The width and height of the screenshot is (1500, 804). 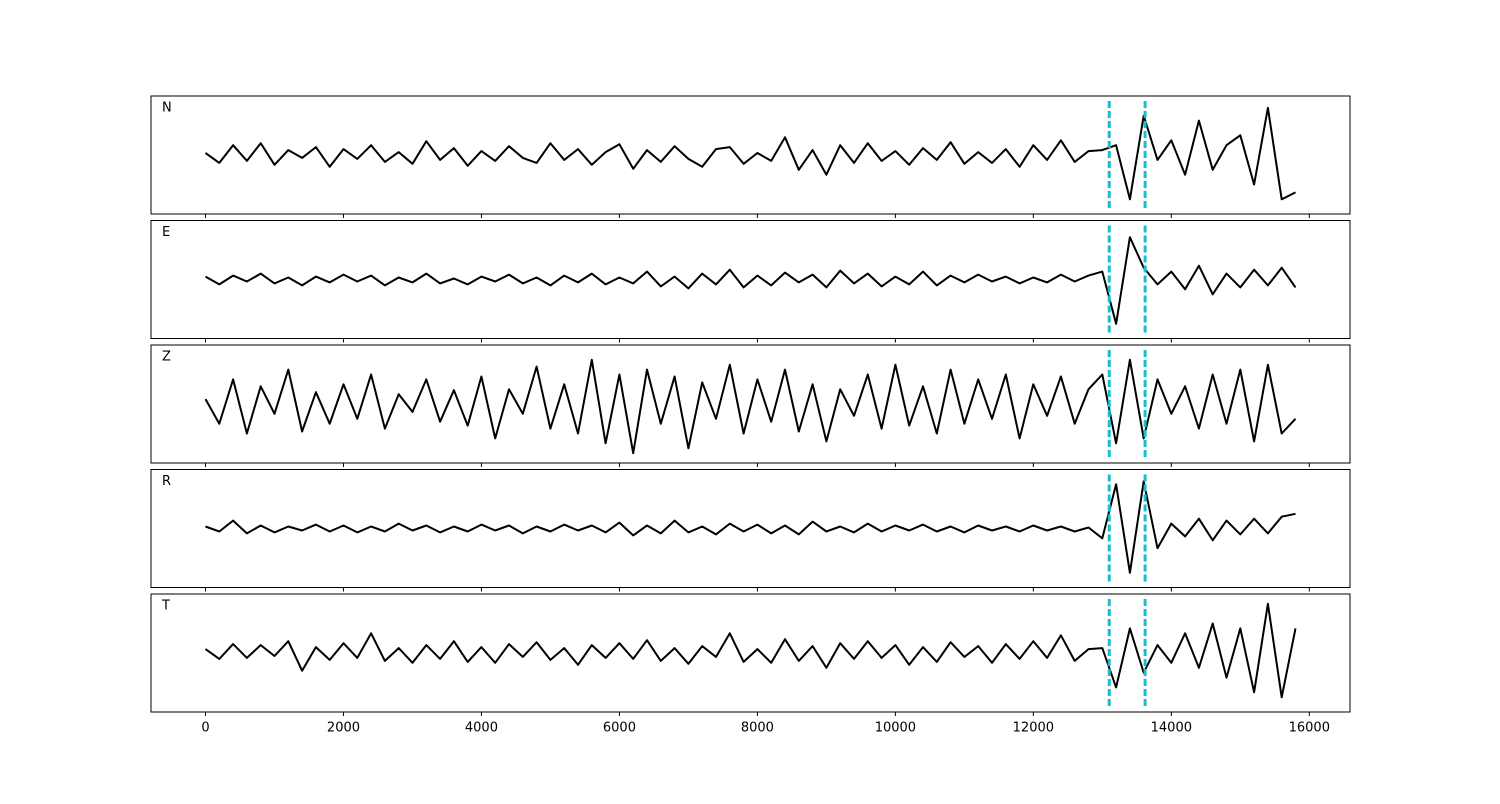 What do you see at coordinates (167, 108) in the screenshot?
I see `panel-label: N` at bounding box center [167, 108].